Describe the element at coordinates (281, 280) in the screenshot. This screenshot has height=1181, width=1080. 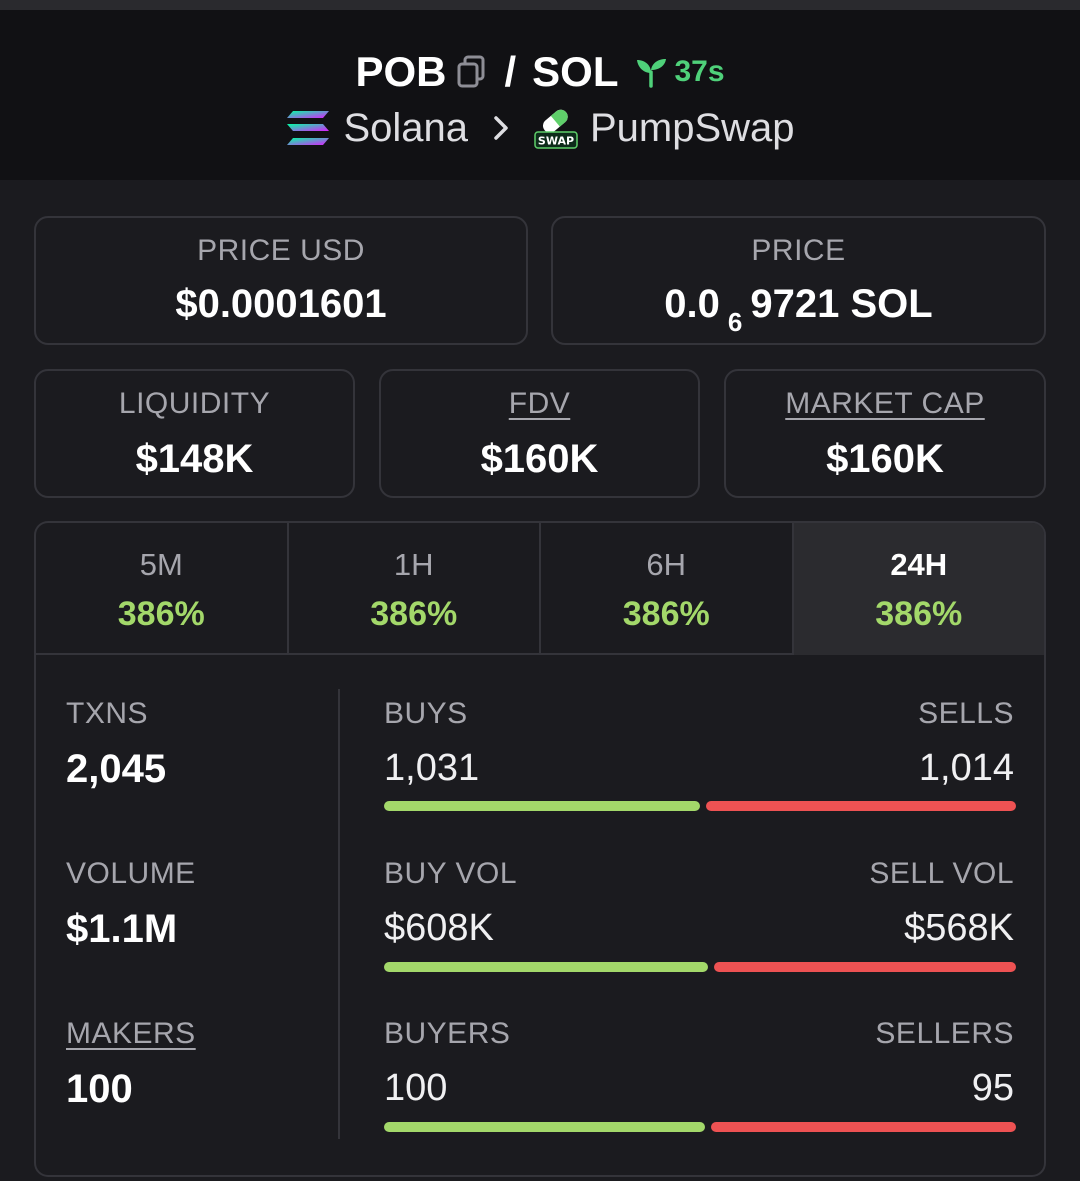
I see `price-usd-card: PRICE USD $0.0001601` at that location.